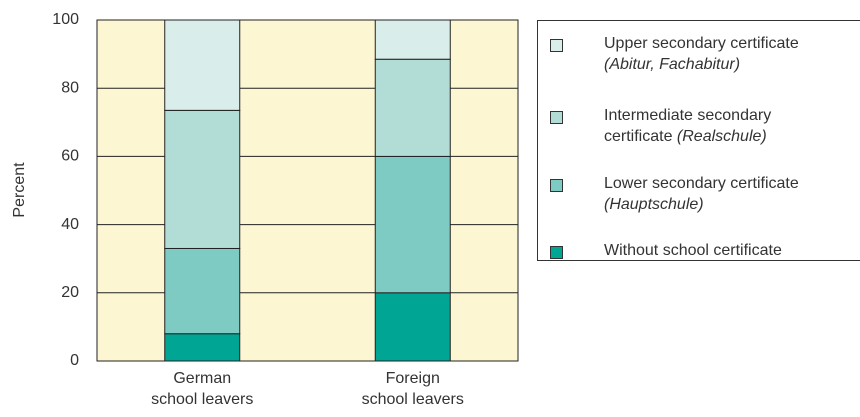  I want to click on legend-note: (Realschule), so click(721, 136).